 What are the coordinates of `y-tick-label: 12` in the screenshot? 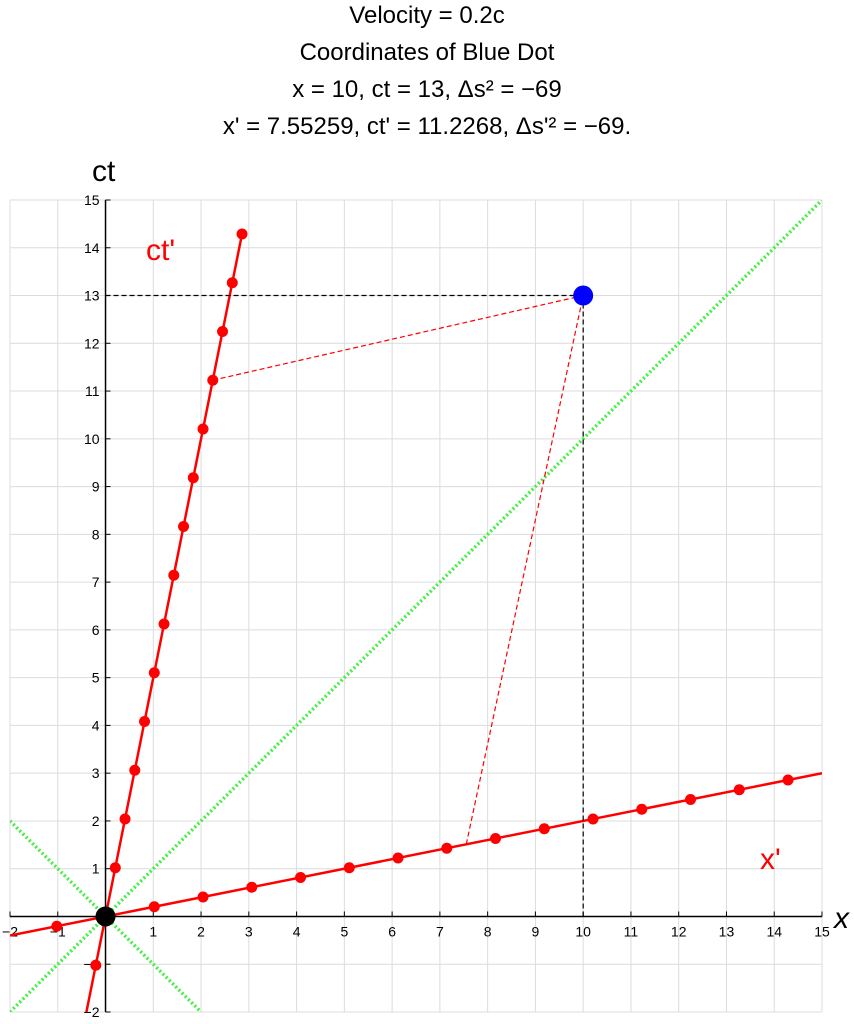 It's located at (92, 343).